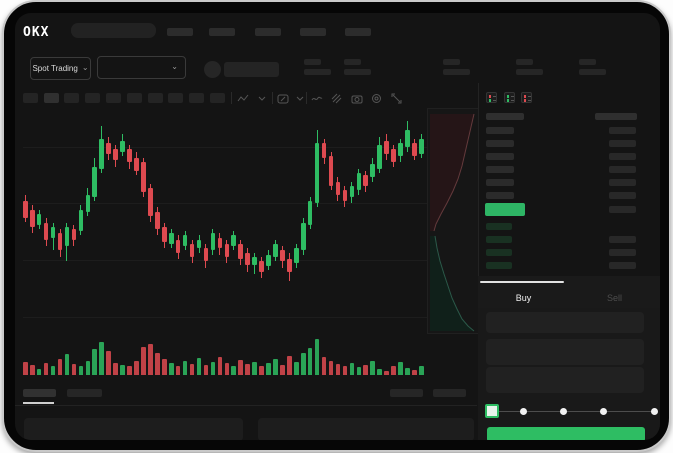 This screenshot has width=673, height=453. I want to click on tab-buy: Buy, so click(523, 298).